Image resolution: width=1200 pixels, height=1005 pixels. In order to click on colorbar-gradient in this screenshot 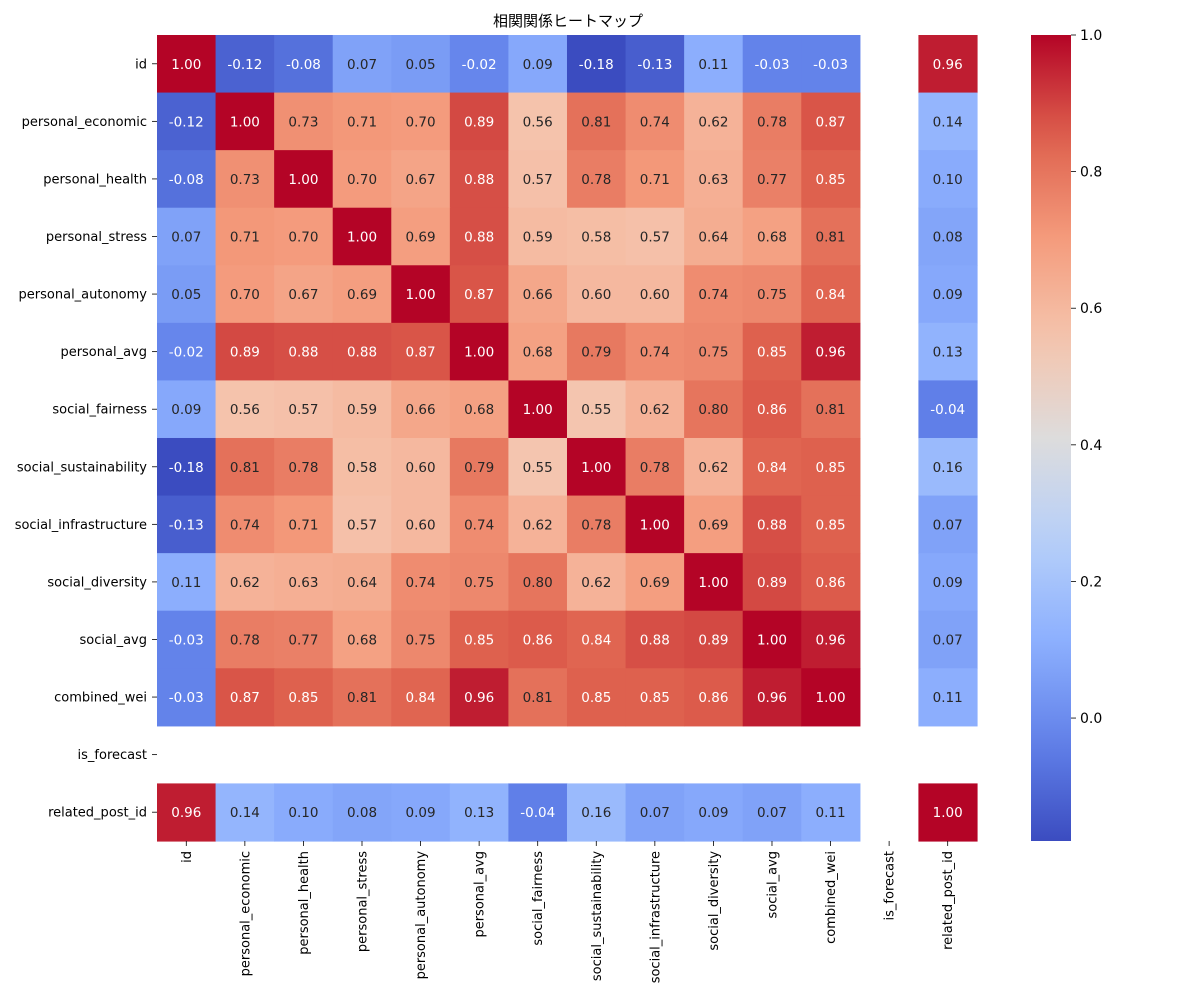, I will do `click(1051, 438)`.